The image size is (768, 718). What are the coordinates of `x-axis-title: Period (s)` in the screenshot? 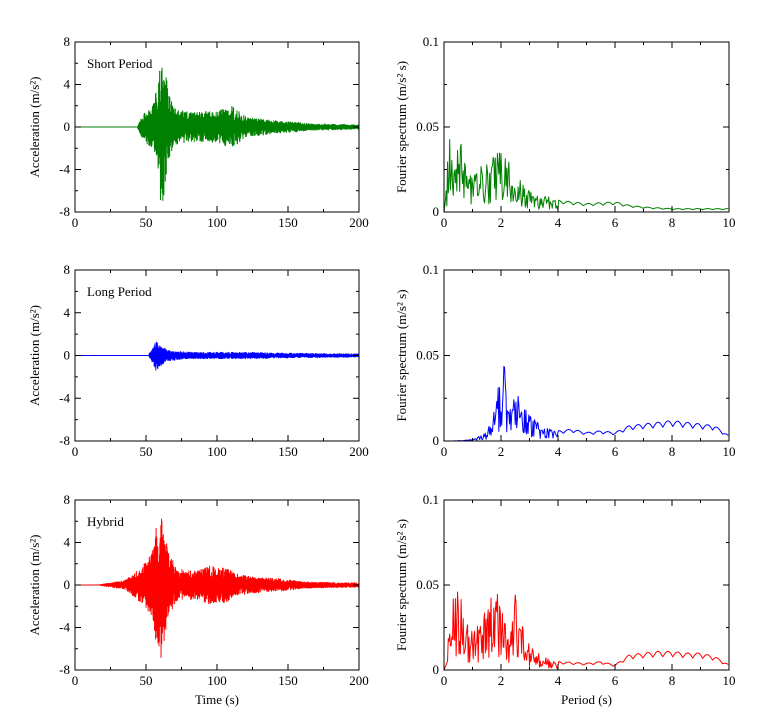 It's located at (586, 699).